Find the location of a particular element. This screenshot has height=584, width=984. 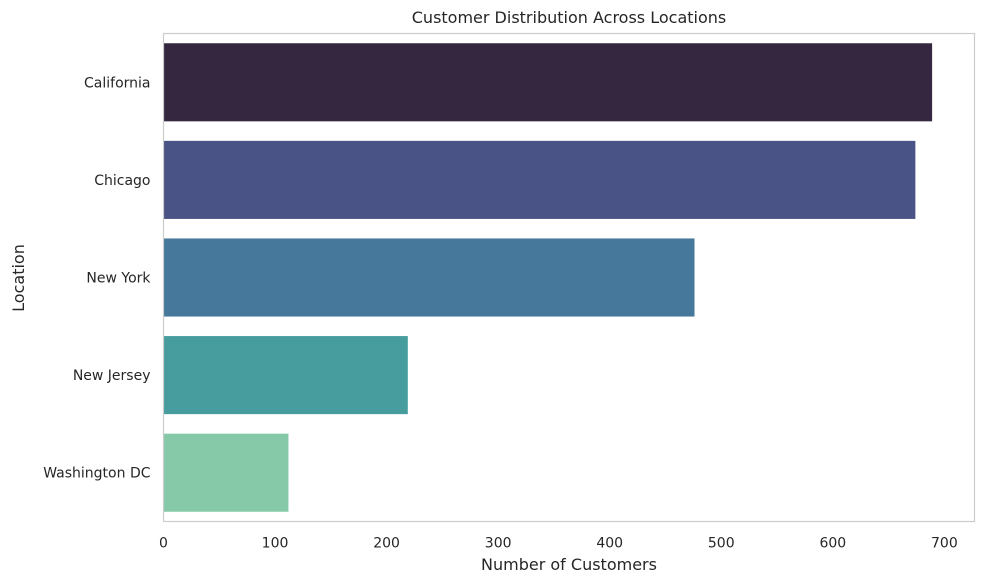

y-tick-label: New York is located at coordinates (118, 279).